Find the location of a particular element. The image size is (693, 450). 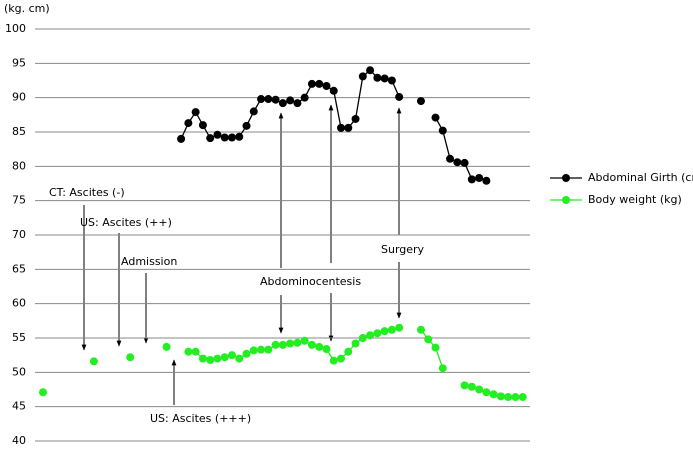

legend-marker is located at coordinates (566, 200).